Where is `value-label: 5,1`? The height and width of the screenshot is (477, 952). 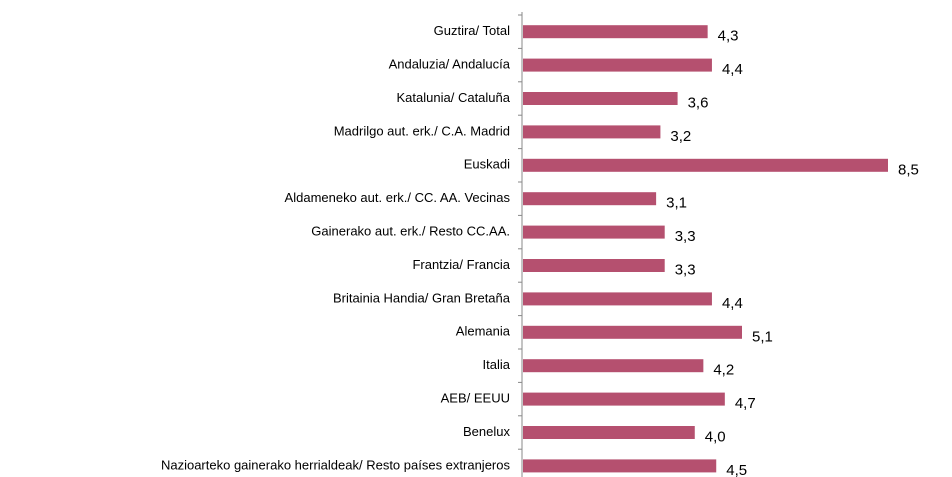
value-label: 5,1 is located at coordinates (762, 336).